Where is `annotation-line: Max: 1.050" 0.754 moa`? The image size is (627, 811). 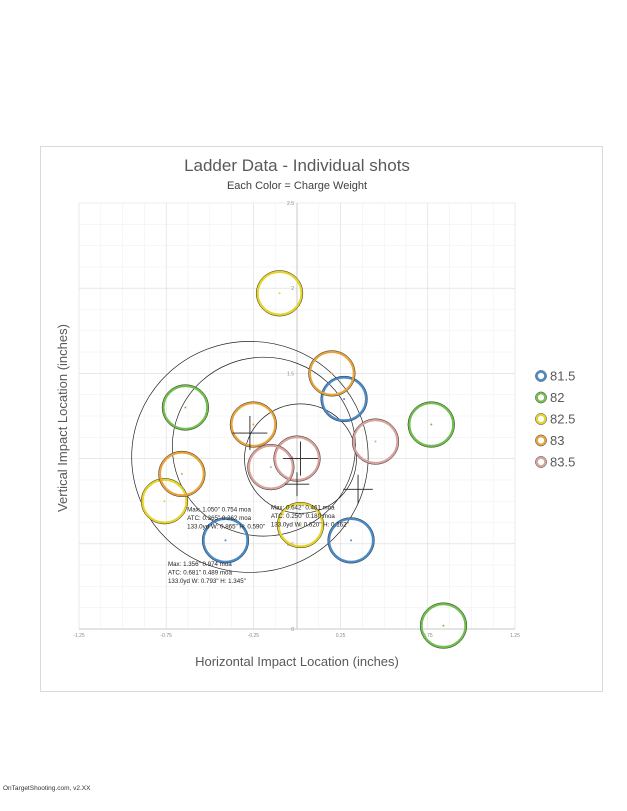 annotation-line: Max: 1.050" 0.754 moa is located at coordinates (219, 509).